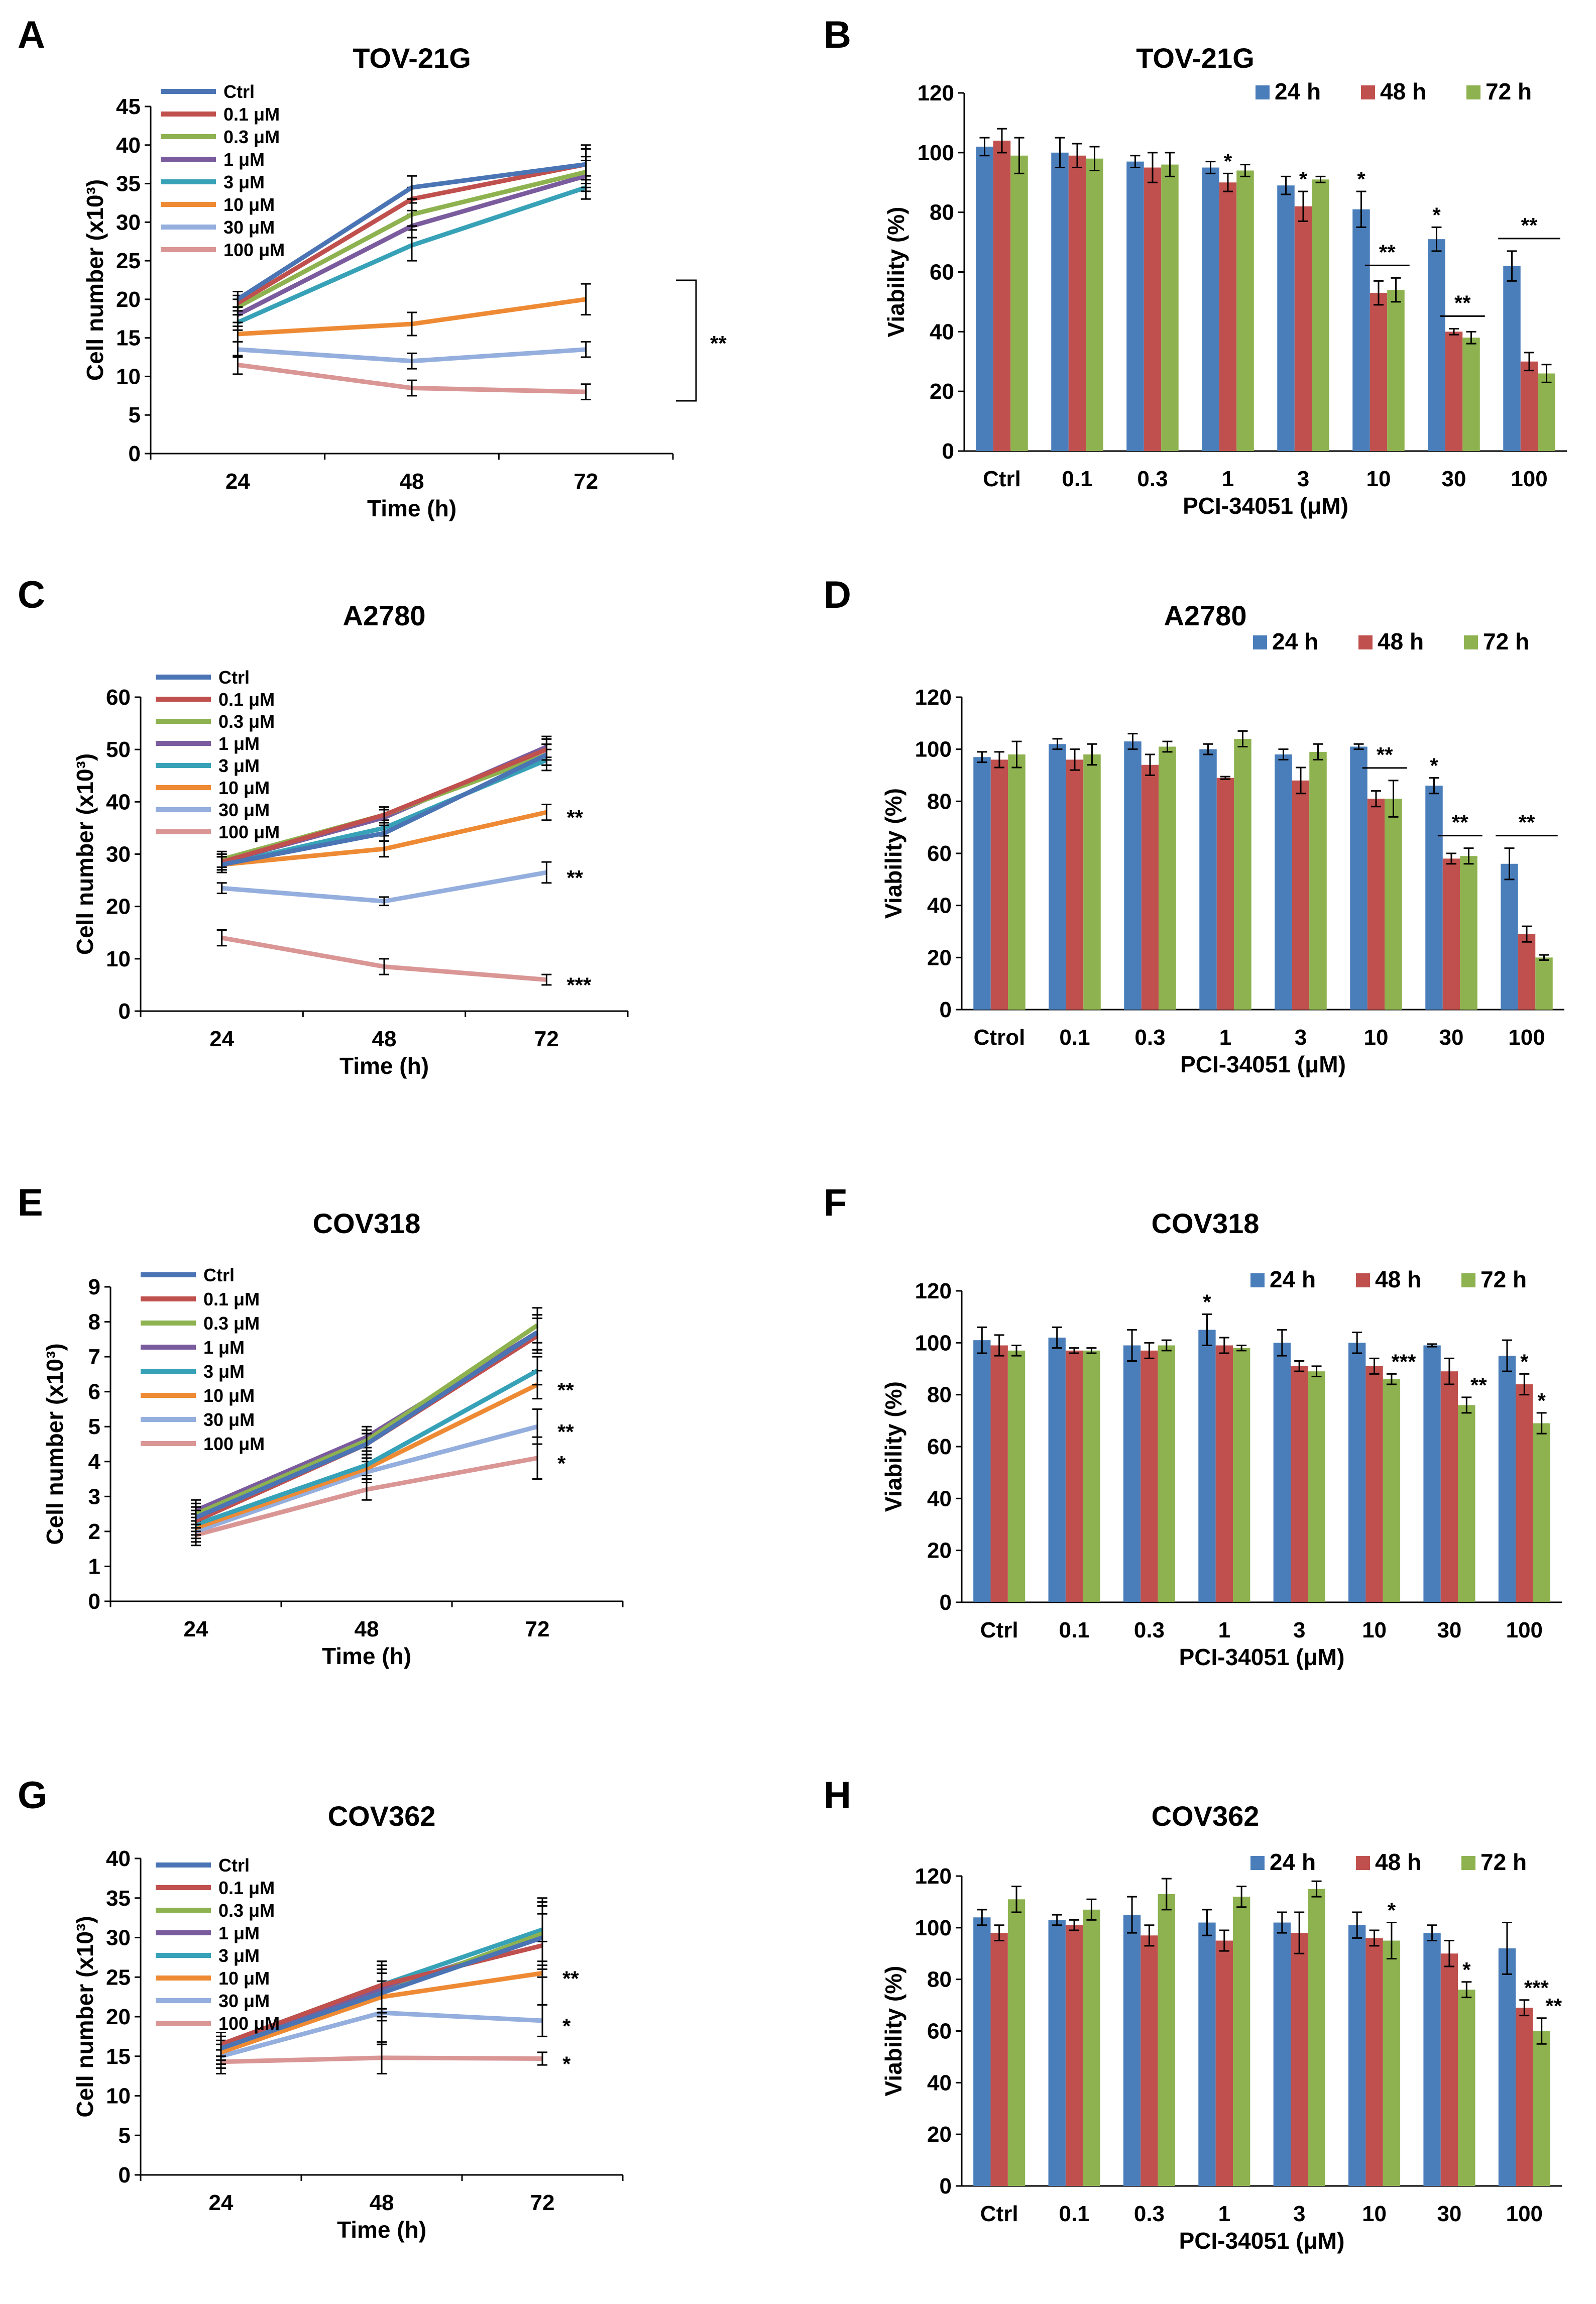  Describe the element at coordinates (384, 1066) in the screenshot. I see `x-axis-label: Time (h)` at that location.